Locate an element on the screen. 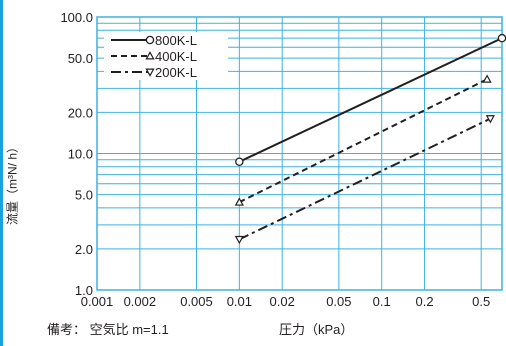 The image size is (506, 346). y-tick-label: 5.0 is located at coordinates (84, 195).